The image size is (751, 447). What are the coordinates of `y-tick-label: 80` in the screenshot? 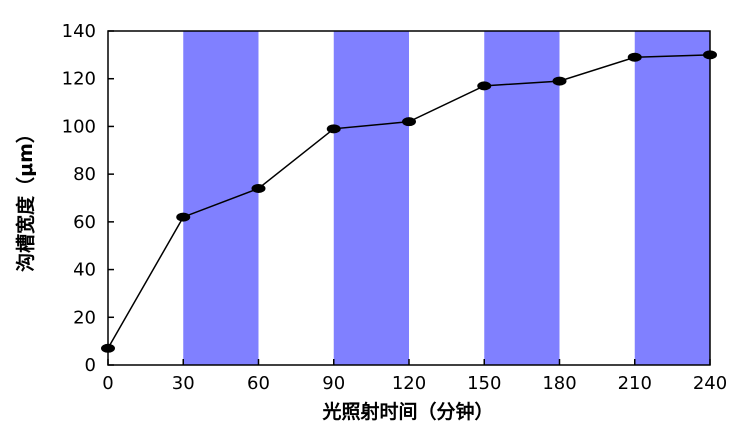 It's located at (84, 174).